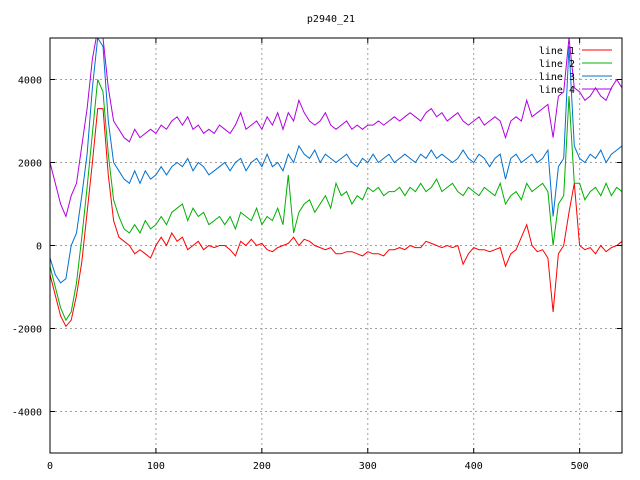  I want to click on legend-label: line 2, so click(557, 64).